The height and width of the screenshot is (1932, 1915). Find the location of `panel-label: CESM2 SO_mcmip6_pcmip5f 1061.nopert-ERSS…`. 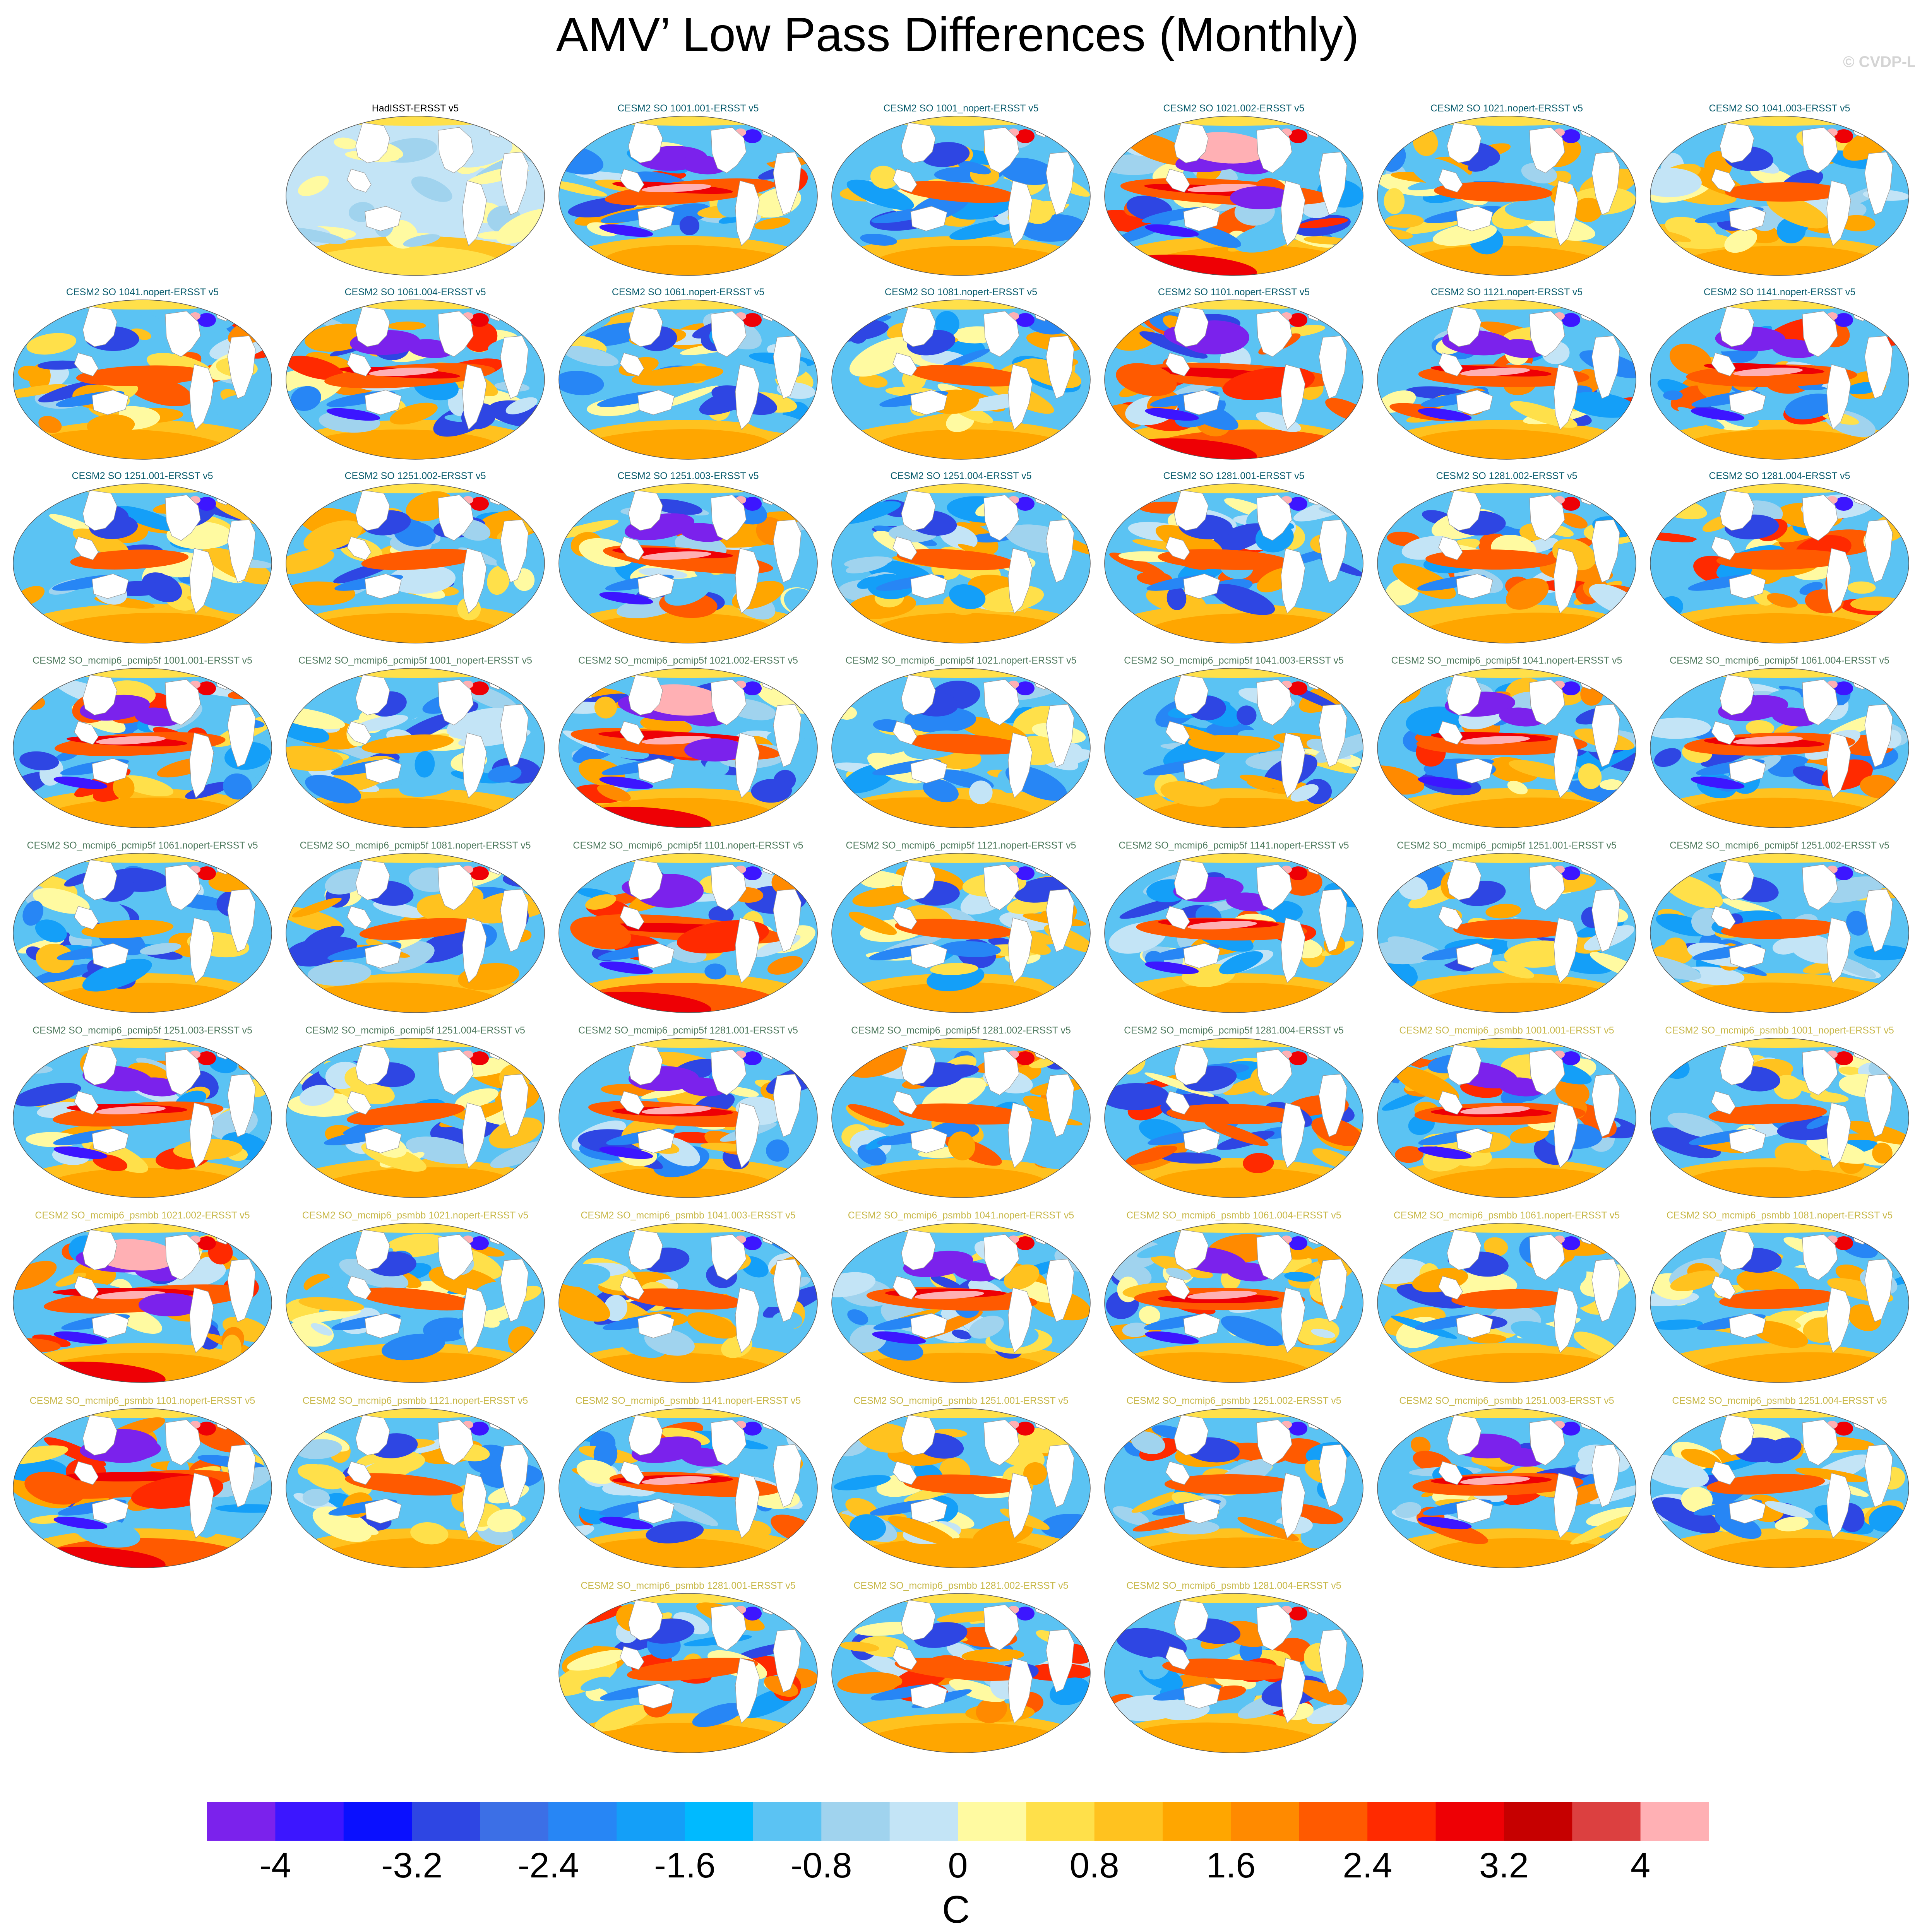

panel-label: CESM2 SO_mcmip6_pcmip5f 1061.nopert-ERSS… is located at coordinates (142, 845).